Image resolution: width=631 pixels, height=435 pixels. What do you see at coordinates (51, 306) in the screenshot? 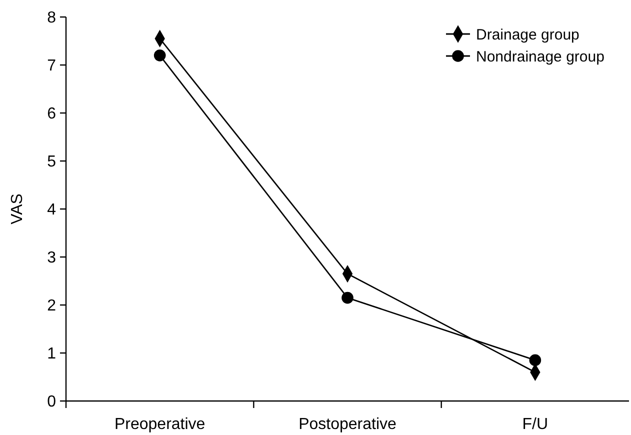
I see `y-tick-label: 2` at bounding box center [51, 306].